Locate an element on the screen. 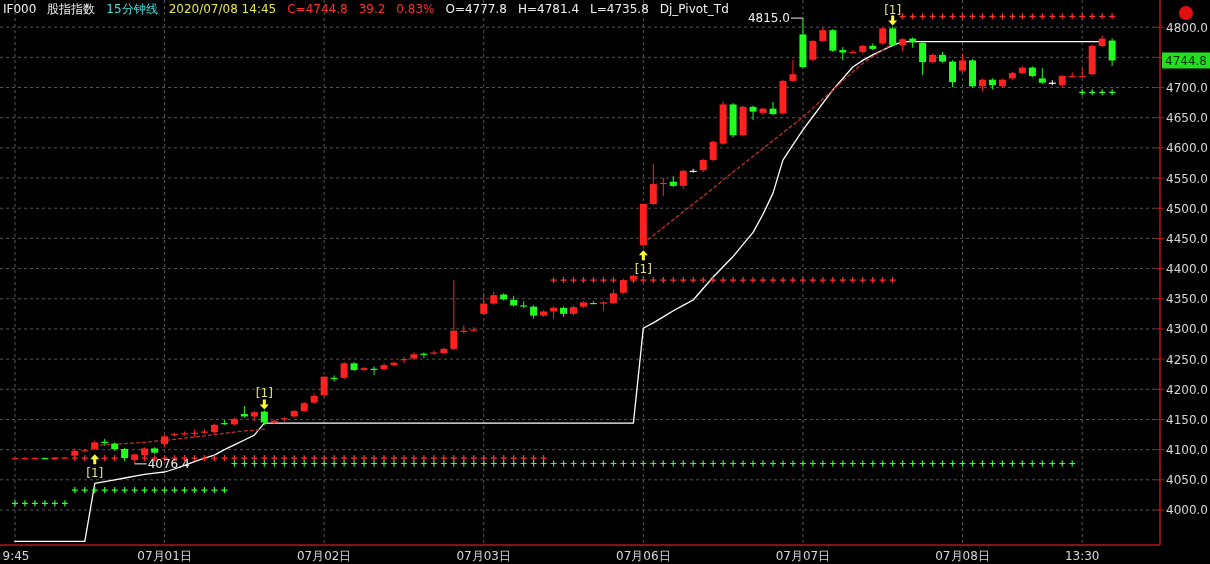 The width and height of the screenshot is (1210, 564). annotation: 0.83% is located at coordinates (415, 9).